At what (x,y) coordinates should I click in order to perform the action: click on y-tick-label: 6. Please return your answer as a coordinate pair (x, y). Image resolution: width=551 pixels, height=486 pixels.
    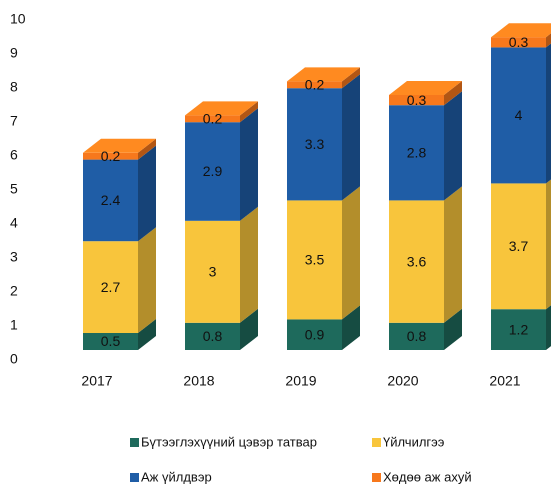
    Looking at the image, I should click on (14, 155).